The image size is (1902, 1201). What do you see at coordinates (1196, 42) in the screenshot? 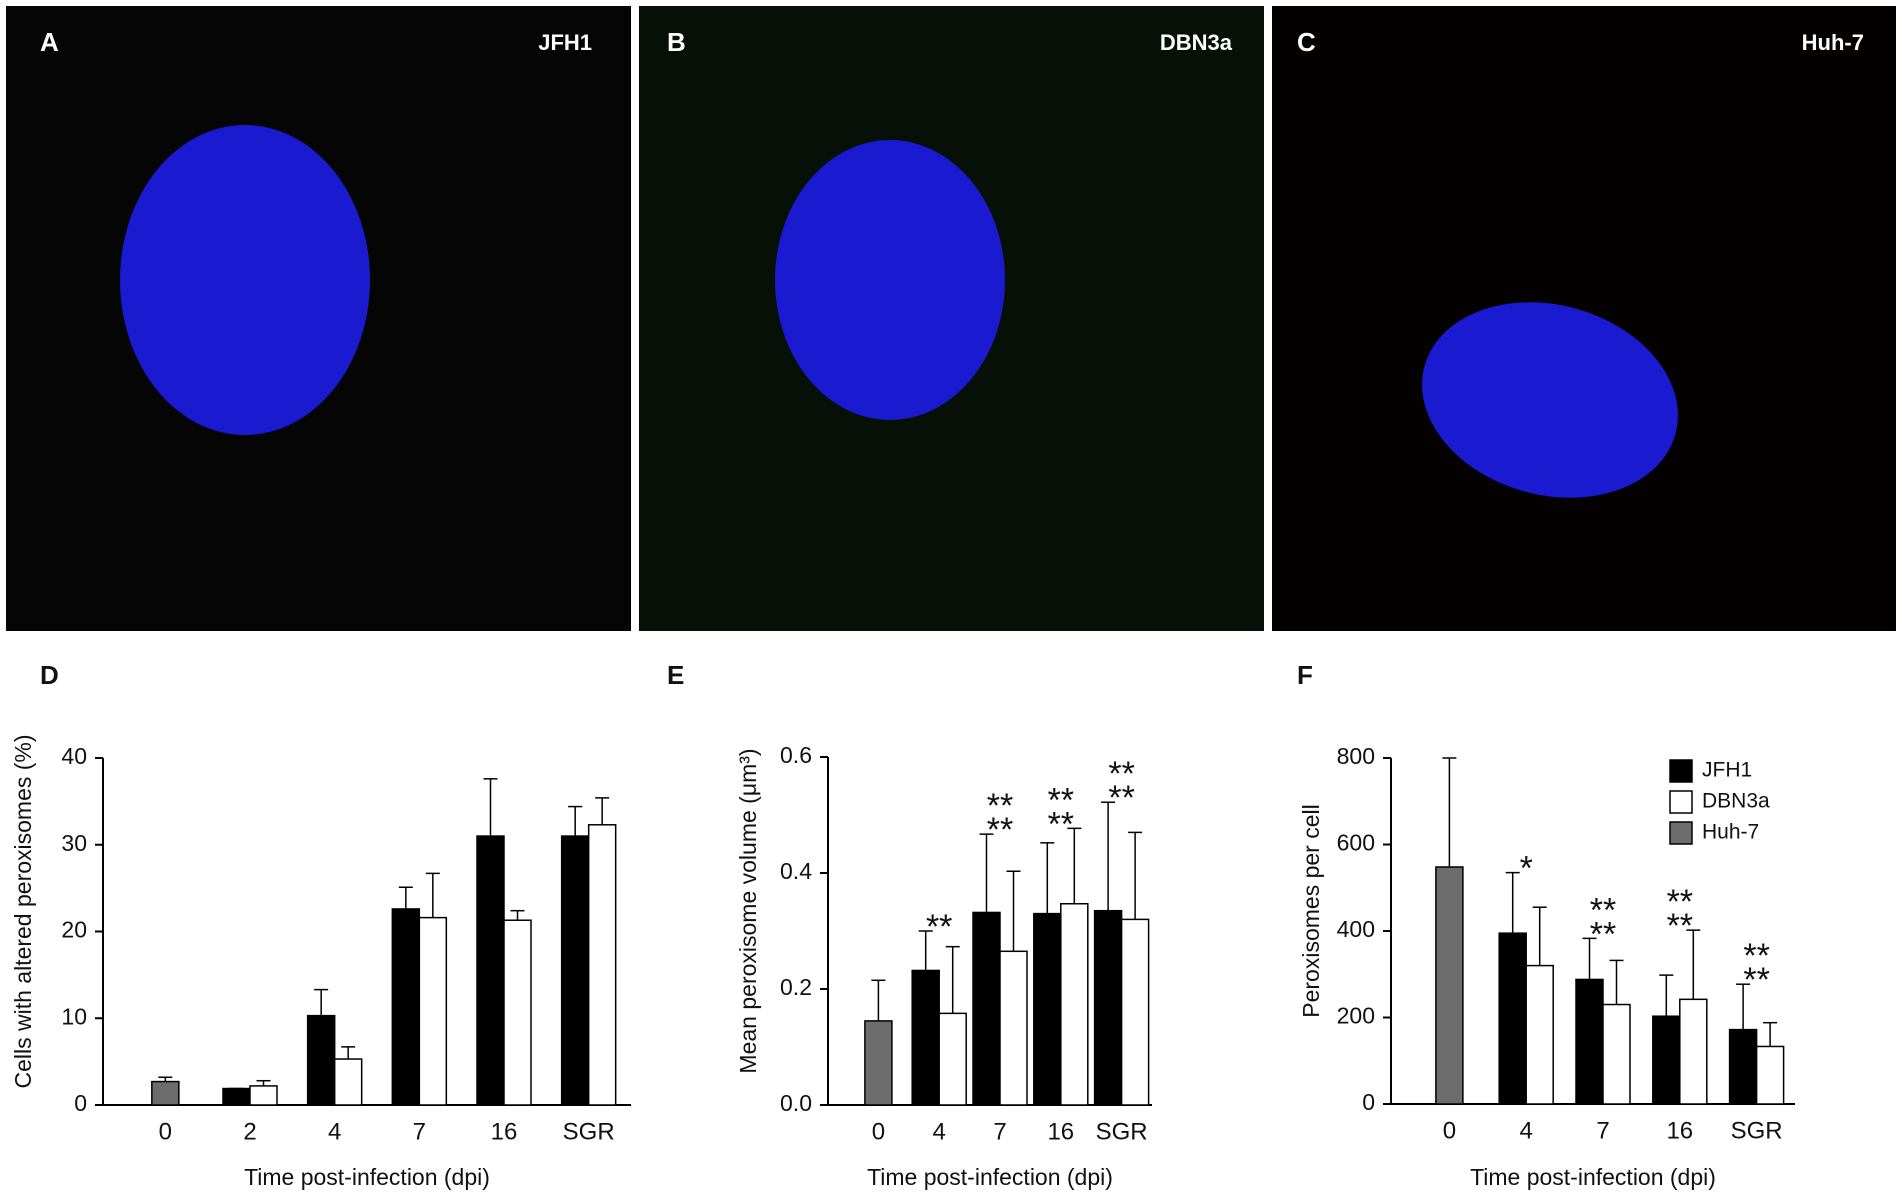
I see `panel-label: DBN3a` at bounding box center [1196, 42].